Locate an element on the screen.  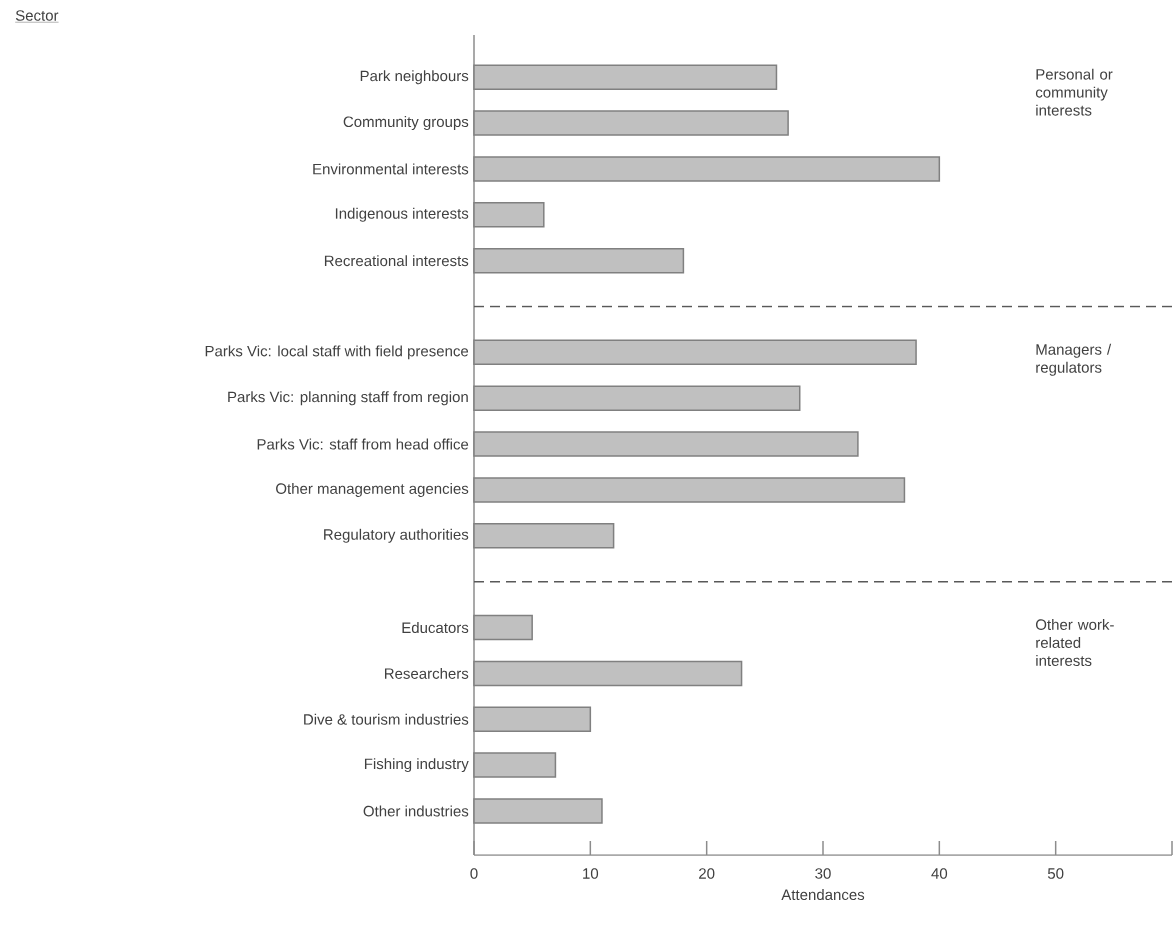
y-tick-label: Other industries is located at coordinates (416, 811).